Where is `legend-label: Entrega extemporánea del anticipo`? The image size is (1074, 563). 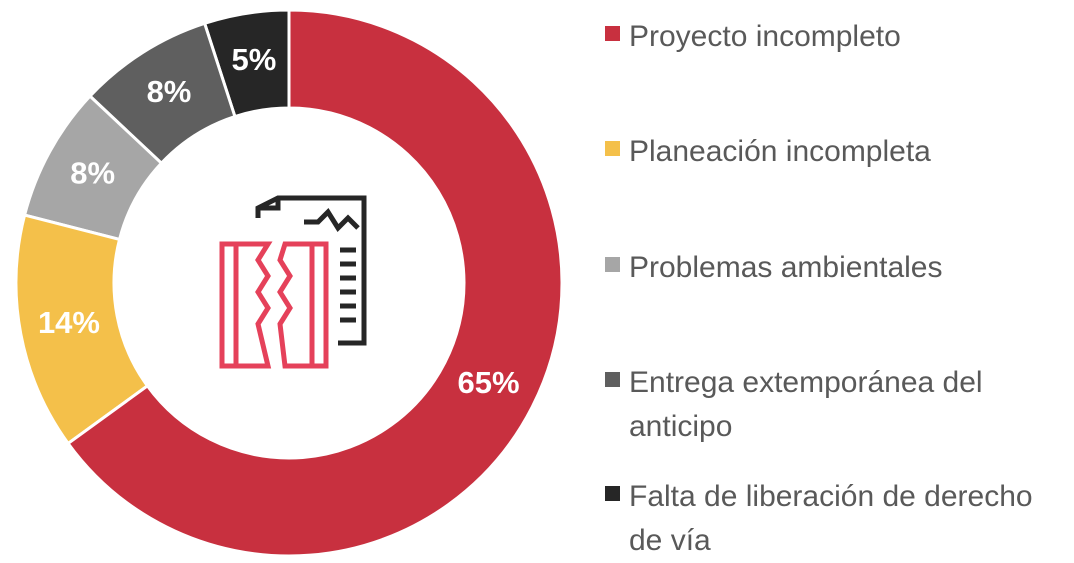
legend-label: Entrega extemporánea del anticipo is located at coordinates (806, 404).